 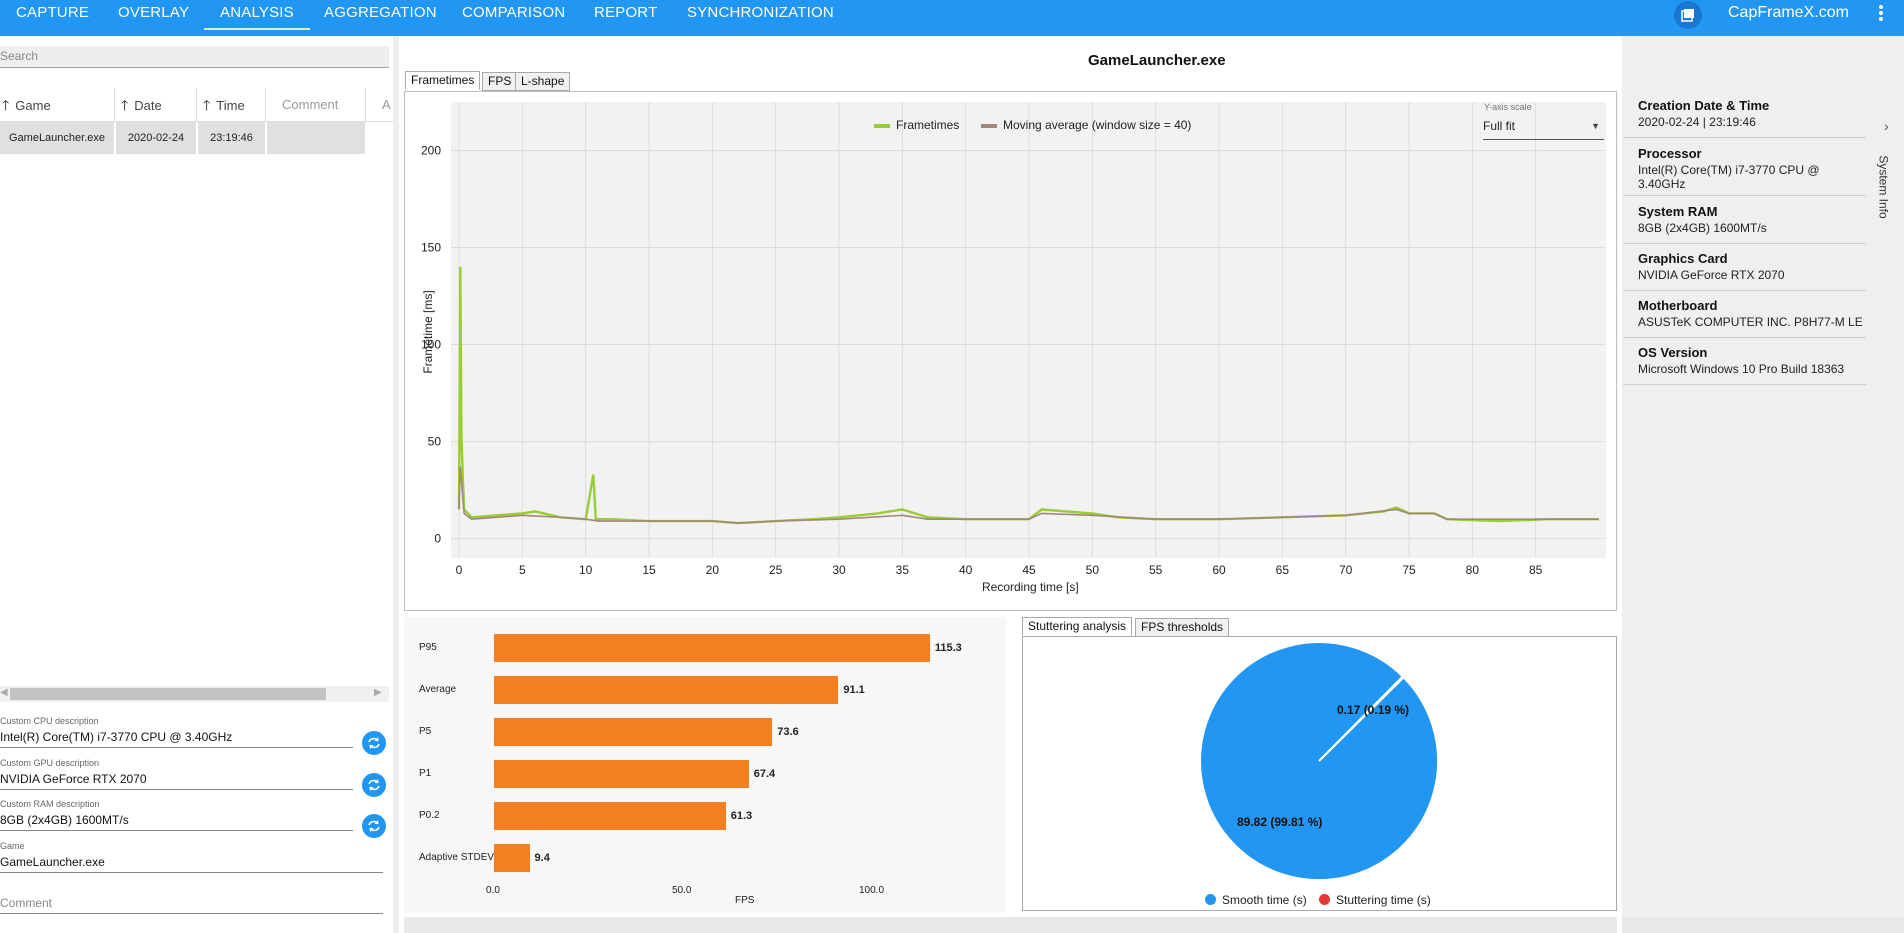 I want to click on cell-time: 23:19:46, so click(x=231, y=138).